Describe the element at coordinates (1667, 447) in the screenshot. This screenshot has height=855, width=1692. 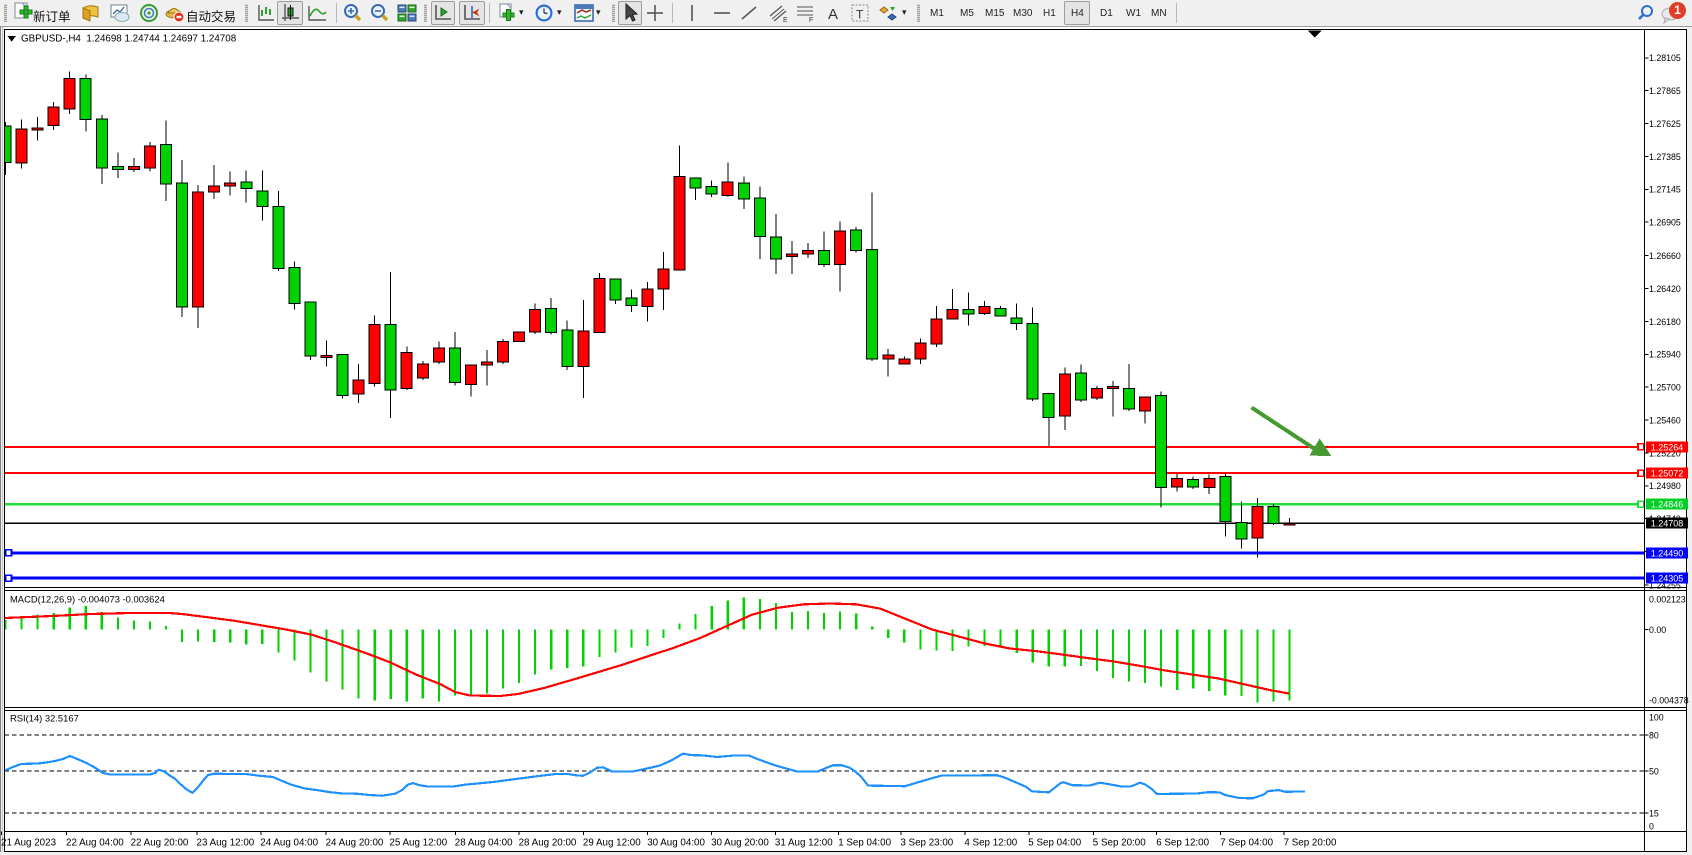
I see `svg-text: 1.25264` at that location.